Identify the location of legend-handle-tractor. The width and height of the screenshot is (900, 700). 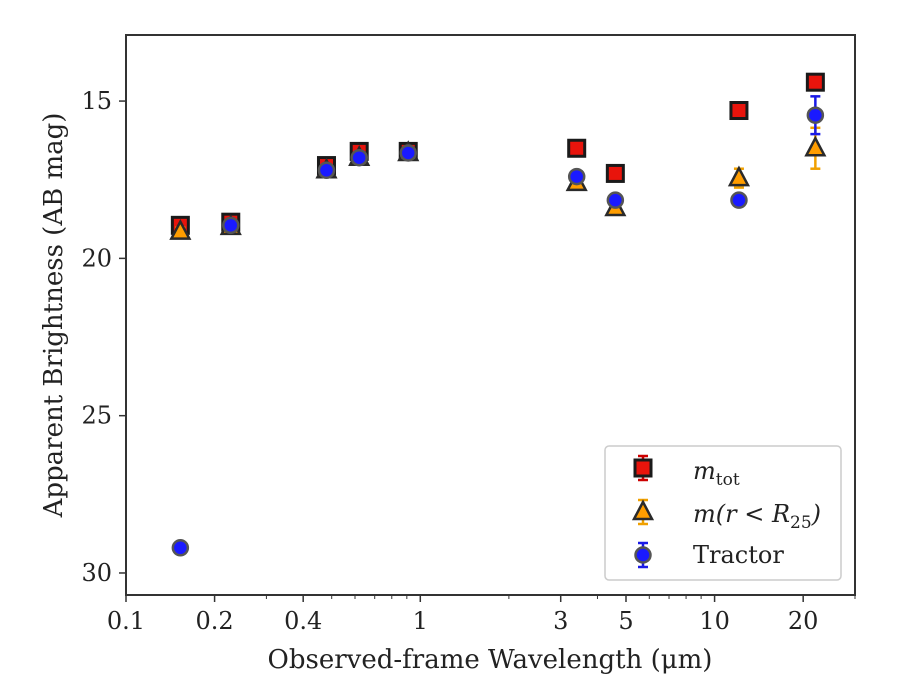
(643, 555).